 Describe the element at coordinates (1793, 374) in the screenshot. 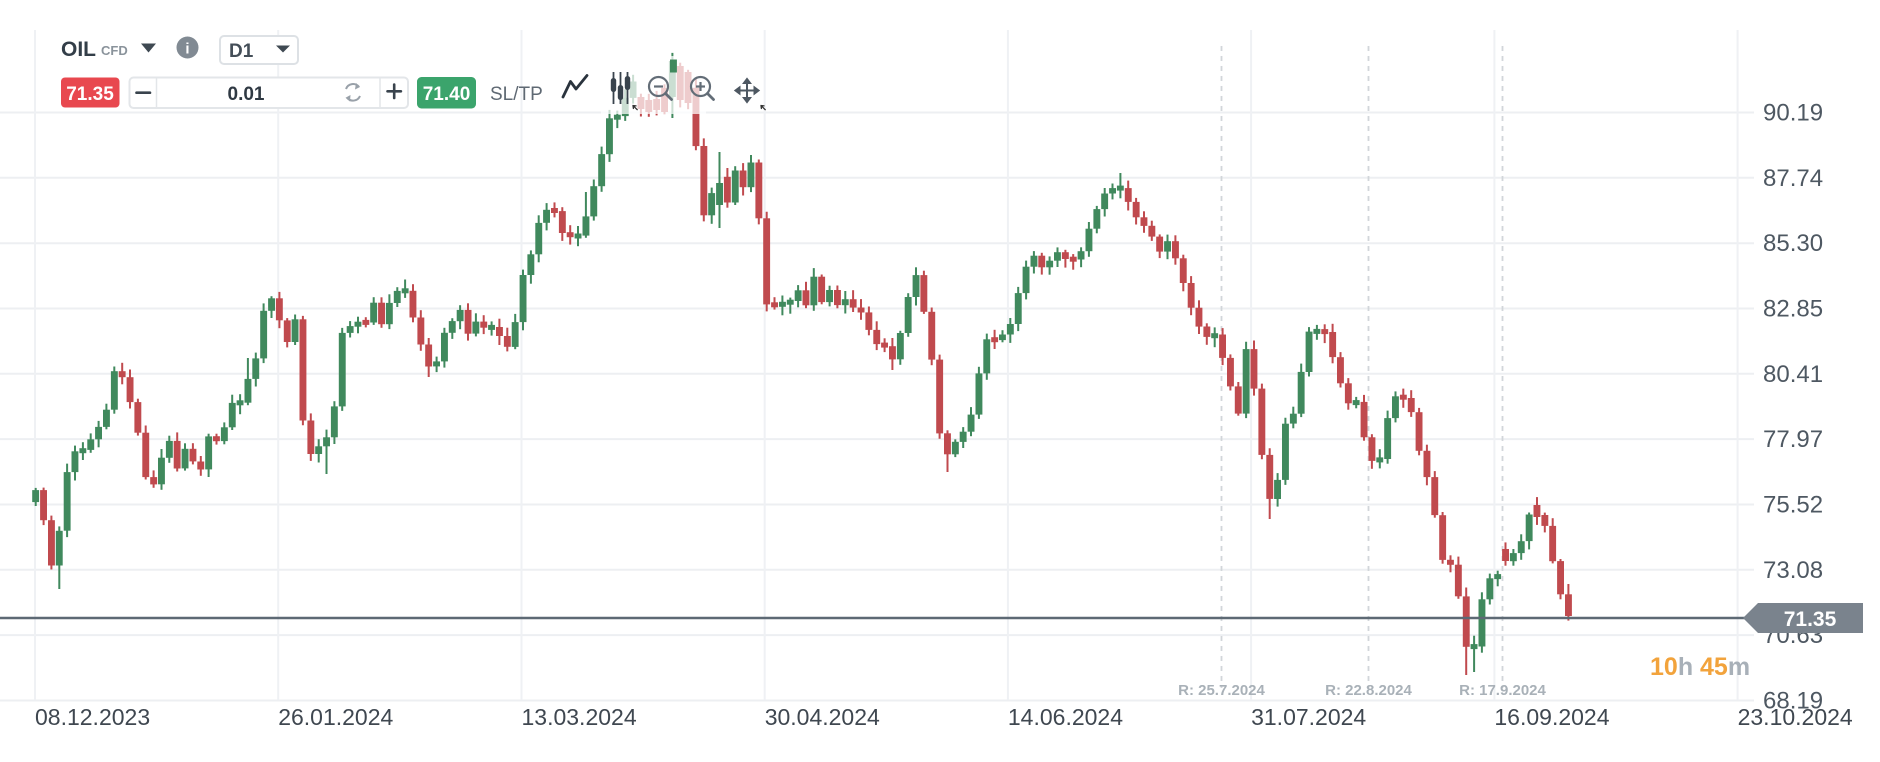

I see `svg-text: 80.41` at that location.